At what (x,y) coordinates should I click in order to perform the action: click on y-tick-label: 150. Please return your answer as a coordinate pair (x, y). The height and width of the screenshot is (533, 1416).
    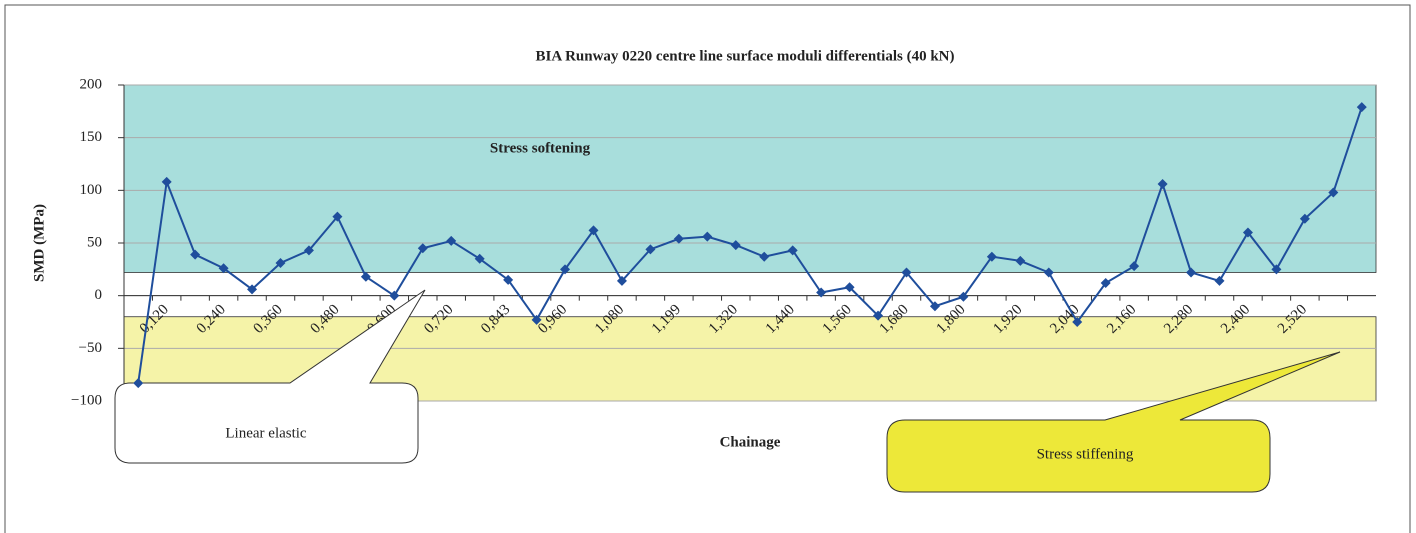
    Looking at the image, I should click on (91, 137).